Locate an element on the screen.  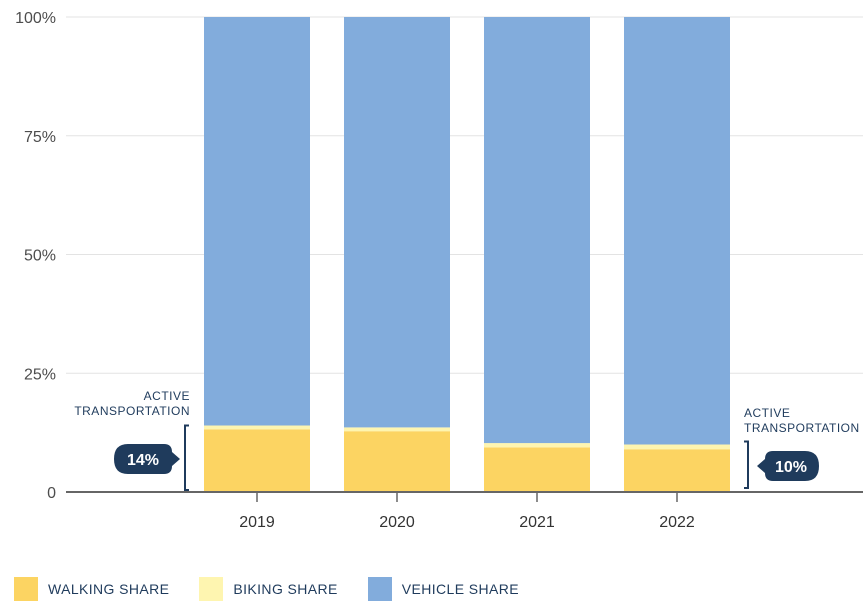
callout-badge-left is located at coordinates (147, 459).